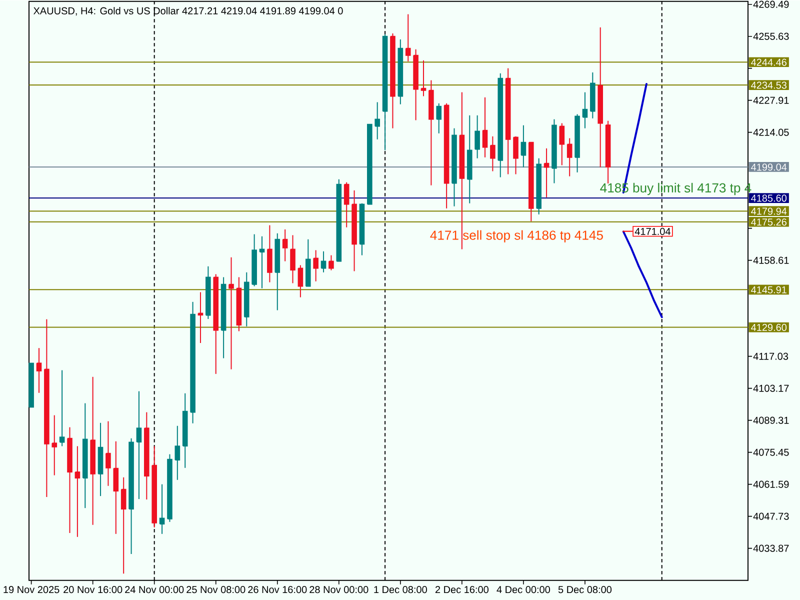  What do you see at coordinates (652, 231) in the screenshot?
I see `annotation: 4171.04` at bounding box center [652, 231].